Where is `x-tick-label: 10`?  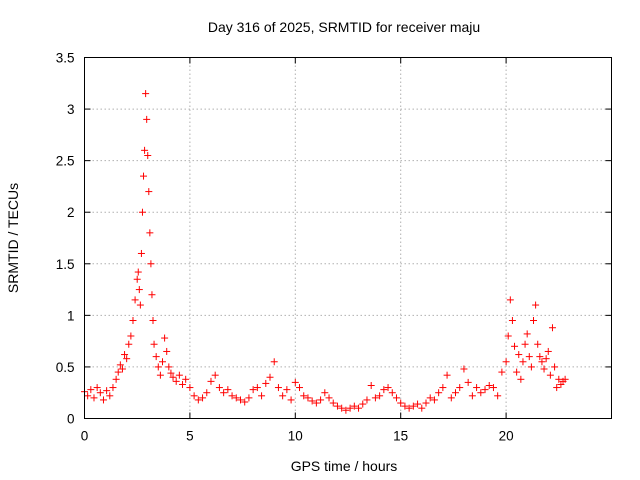 x-tick-label: 10 is located at coordinates (295, 436).